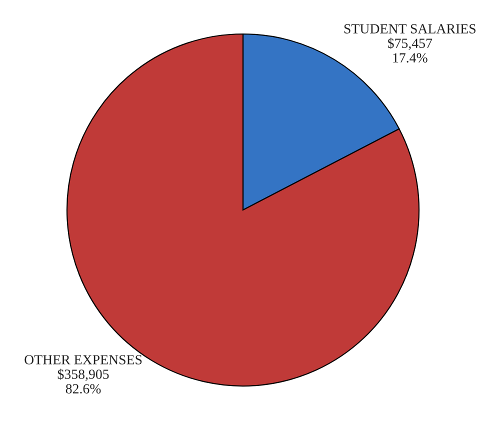  I want to click on slice-label: OTHER EXPENSES, so click(83, 359).